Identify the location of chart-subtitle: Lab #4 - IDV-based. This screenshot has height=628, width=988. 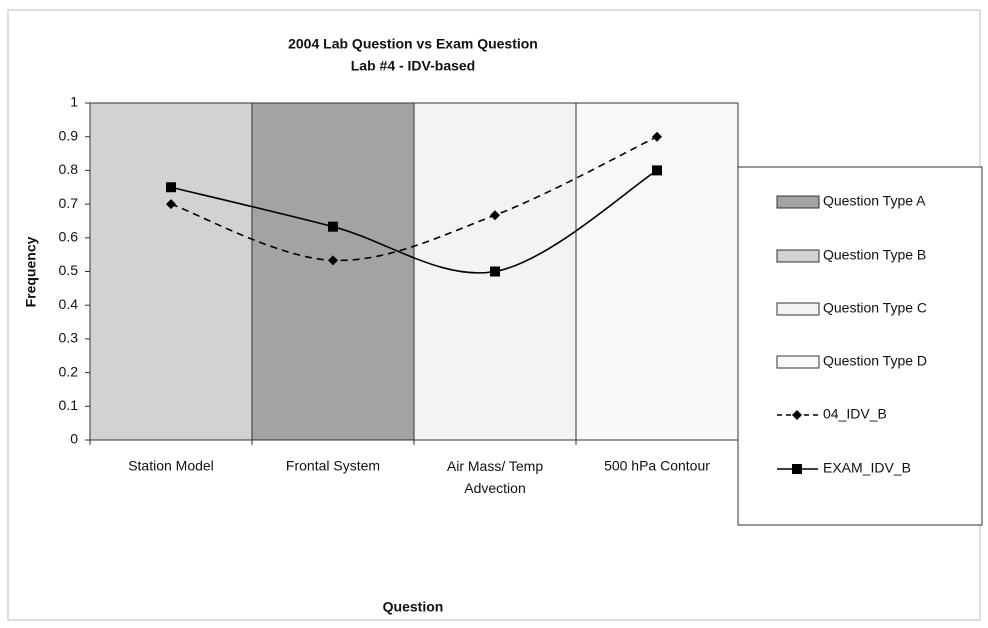
(413, 66).